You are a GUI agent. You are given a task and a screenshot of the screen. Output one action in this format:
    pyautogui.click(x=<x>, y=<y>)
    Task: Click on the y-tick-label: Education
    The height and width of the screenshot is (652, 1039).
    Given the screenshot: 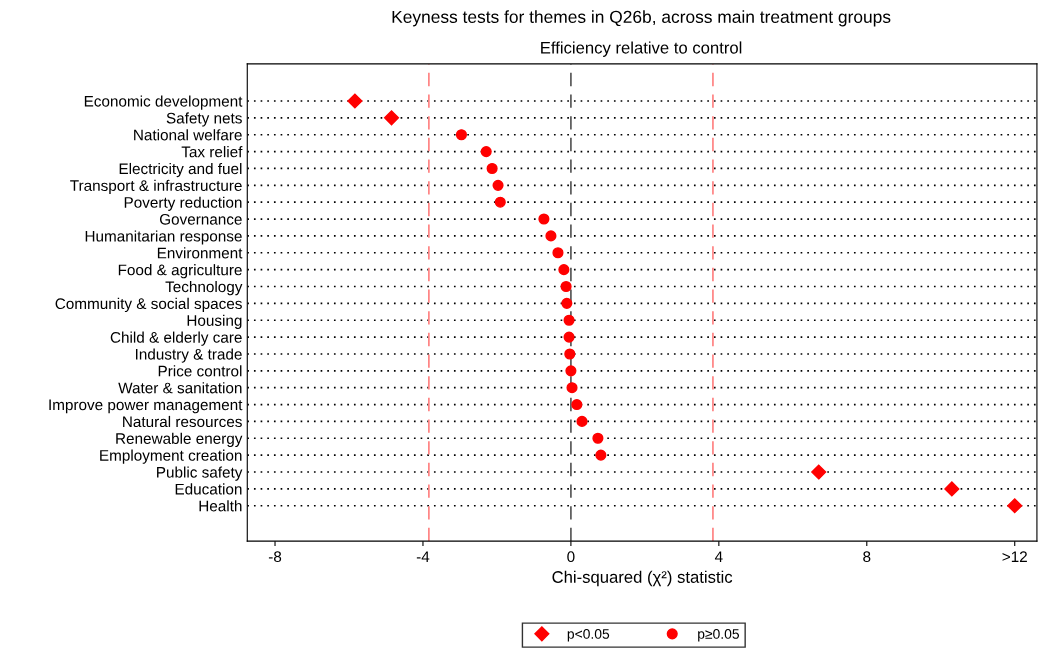 What is the action you would take?
    pyautogui.click(x=208, y=489)
    